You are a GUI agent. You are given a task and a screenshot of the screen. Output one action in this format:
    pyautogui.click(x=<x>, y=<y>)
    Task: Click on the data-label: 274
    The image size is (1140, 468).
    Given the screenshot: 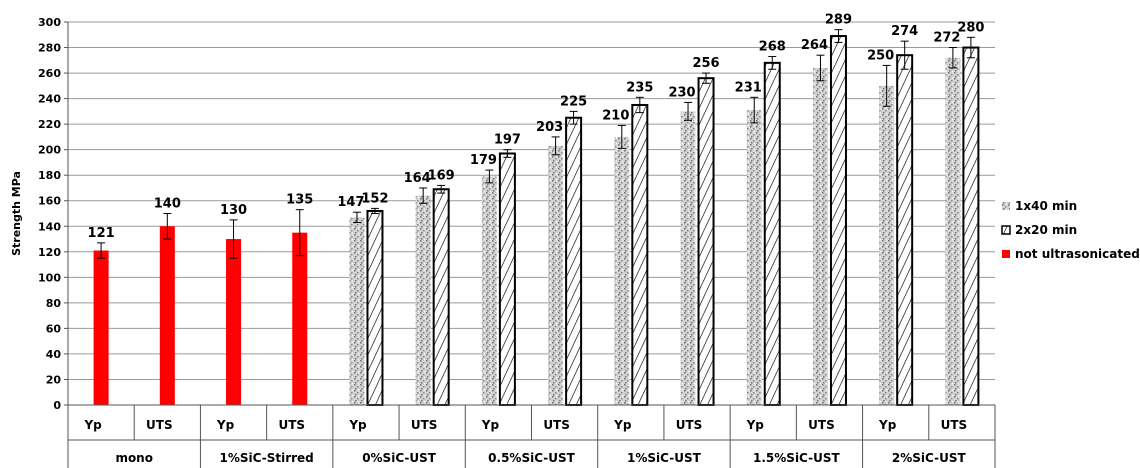 What is the action you would take?
    pyautogui.click(x=904, y=31)
    